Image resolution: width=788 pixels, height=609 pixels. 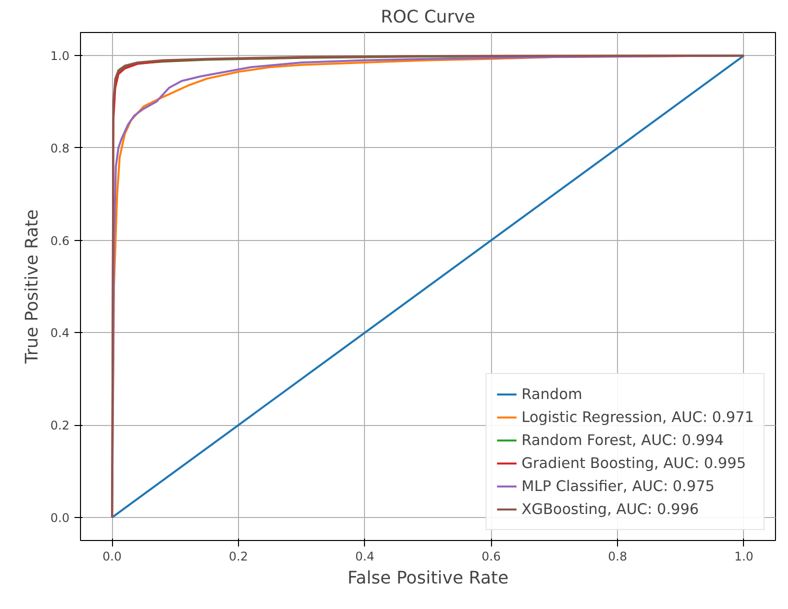 I want to click on legend-label: XGBoosting, AUC: 0.996, so click(x=610, y=509).